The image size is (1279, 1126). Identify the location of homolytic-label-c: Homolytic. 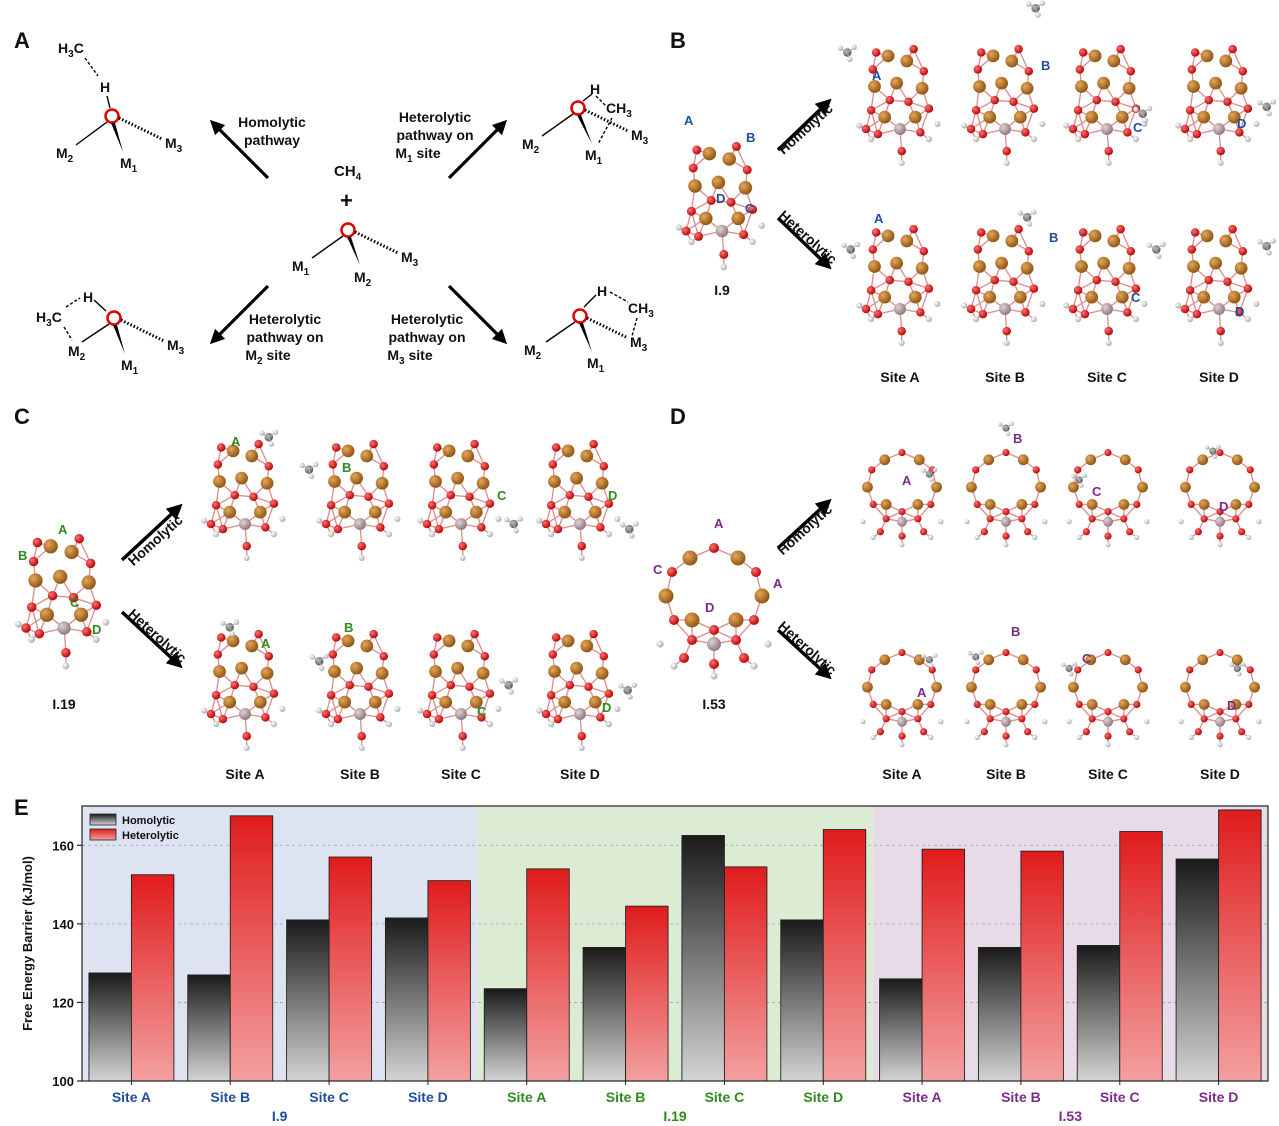
(155, 539).